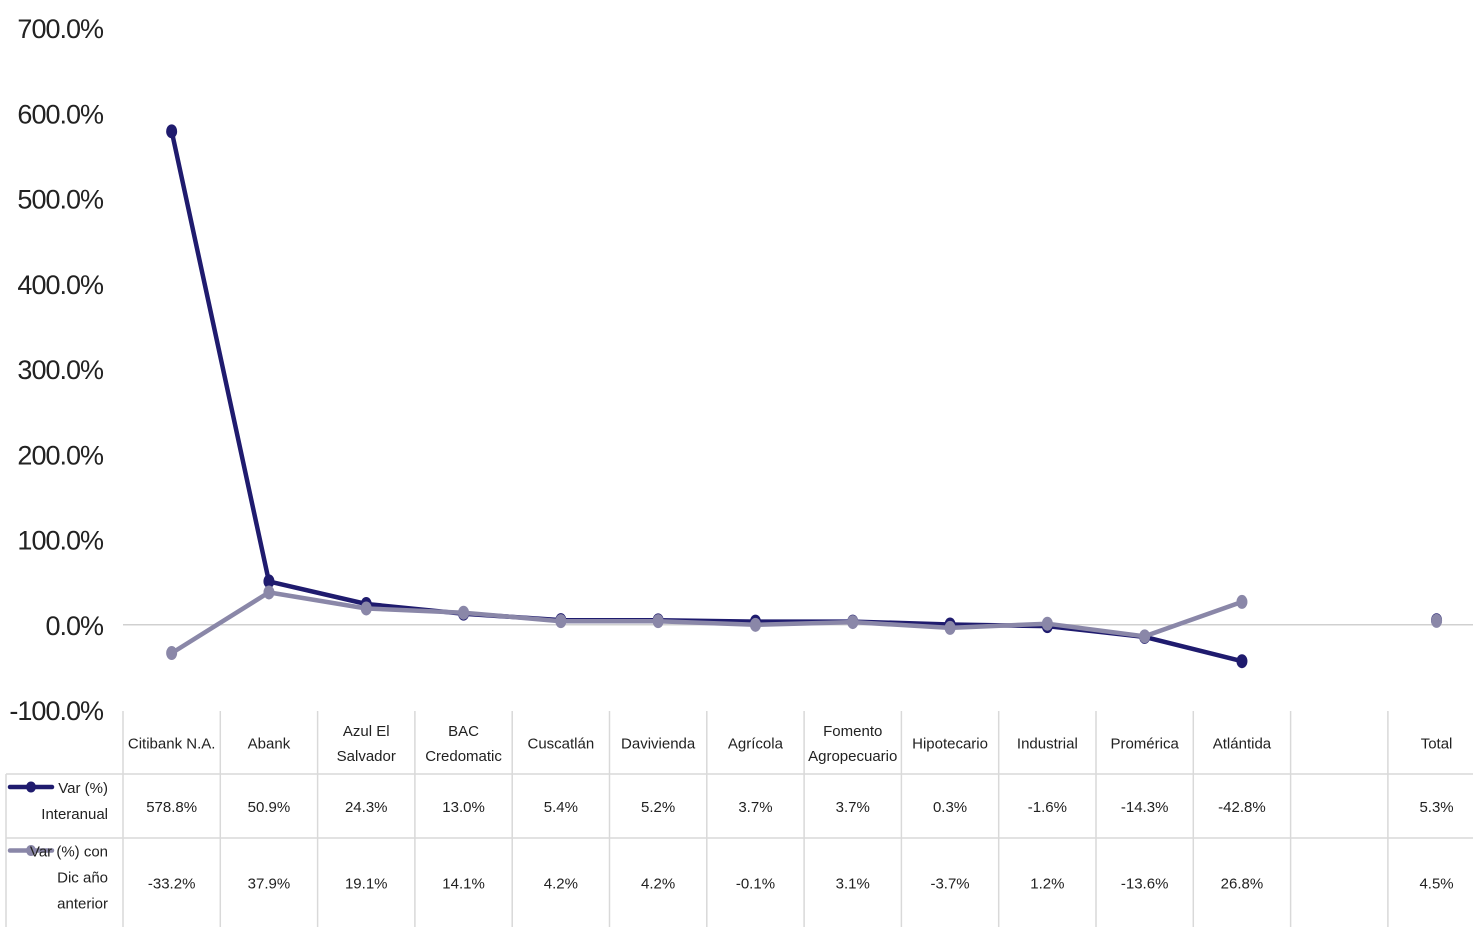 Image resolution: width=1473 pixels, height=927 pixels. What do you see at coordinates (852, 731) in the screenshot?
I see `category-label: Fomento` at bounding box center [852, 731].